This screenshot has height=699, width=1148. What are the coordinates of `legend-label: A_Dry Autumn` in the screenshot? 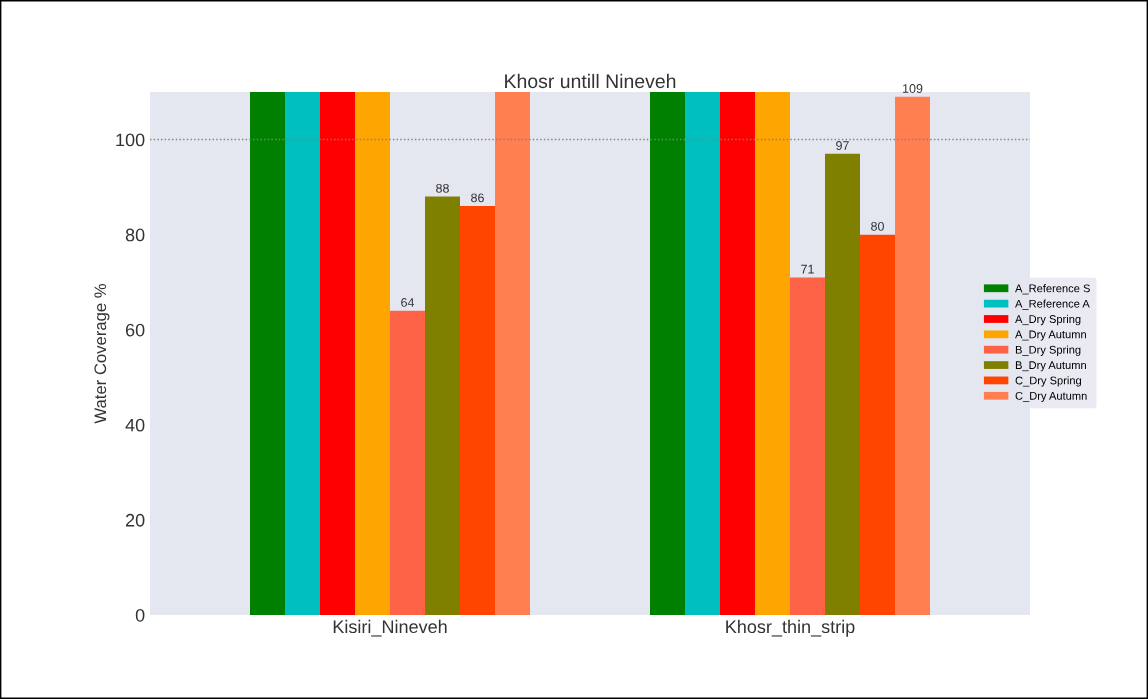 It's located at (1050, 335).